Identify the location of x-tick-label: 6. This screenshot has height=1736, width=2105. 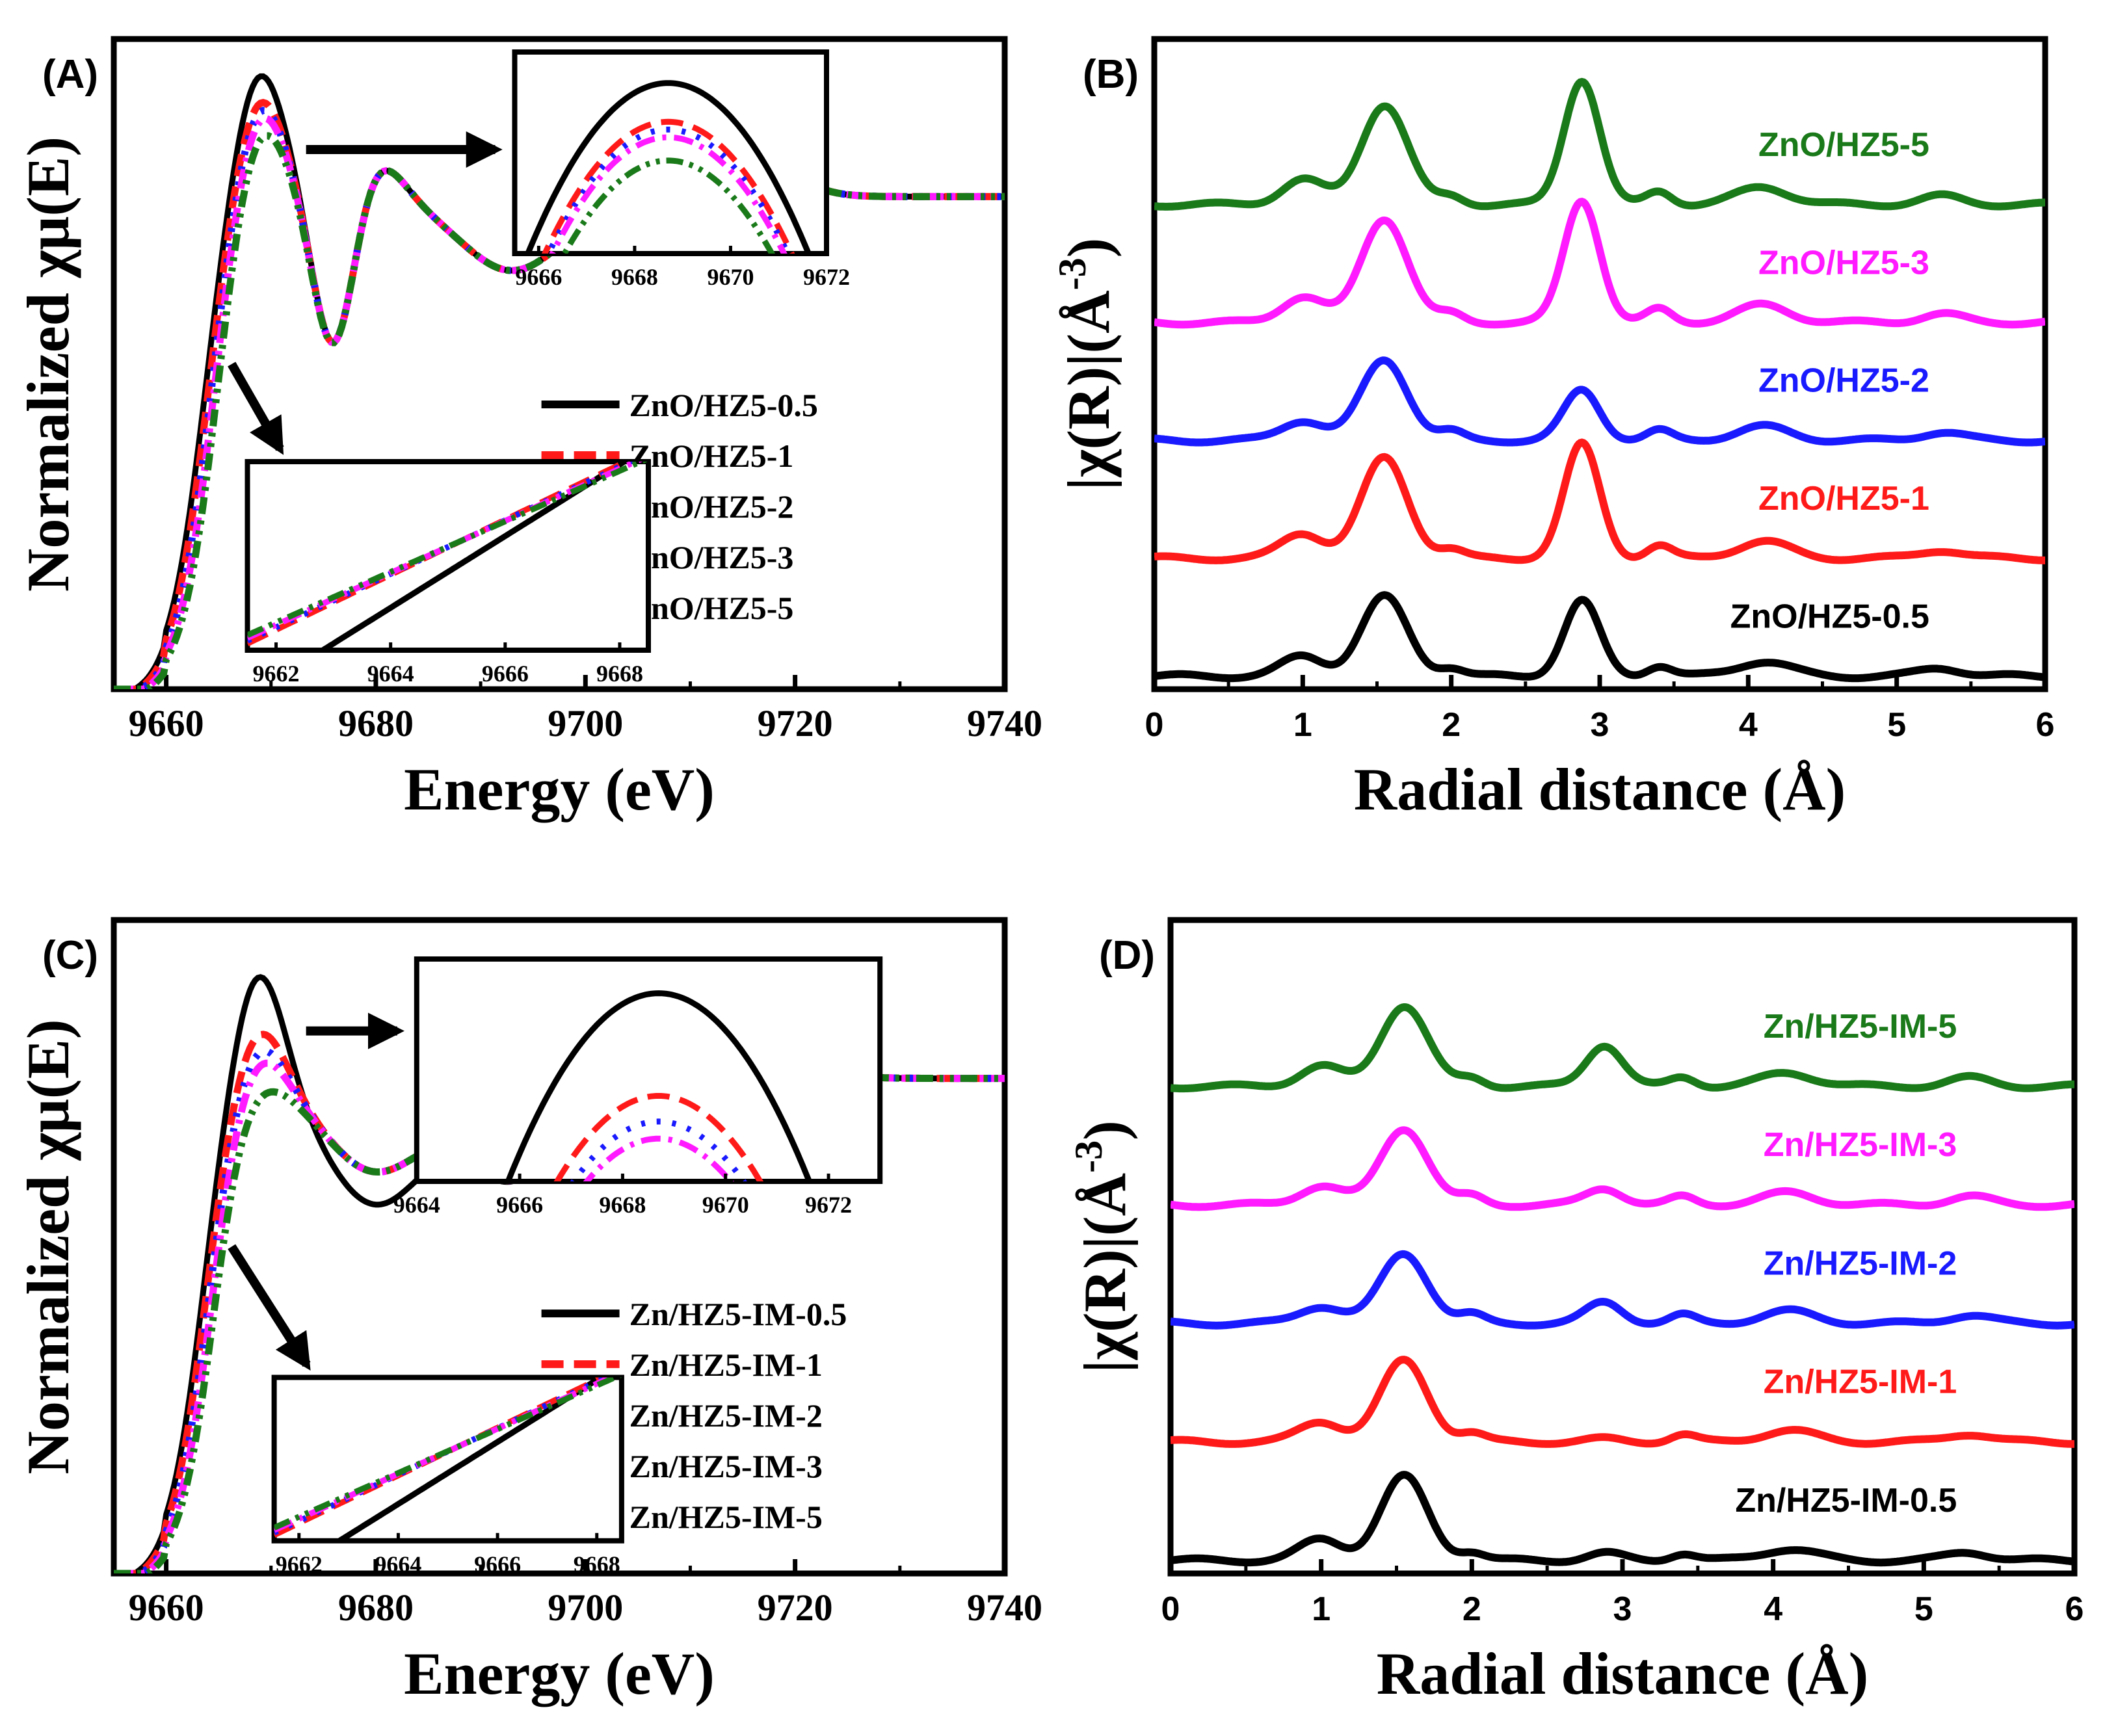
(2074, 1609).